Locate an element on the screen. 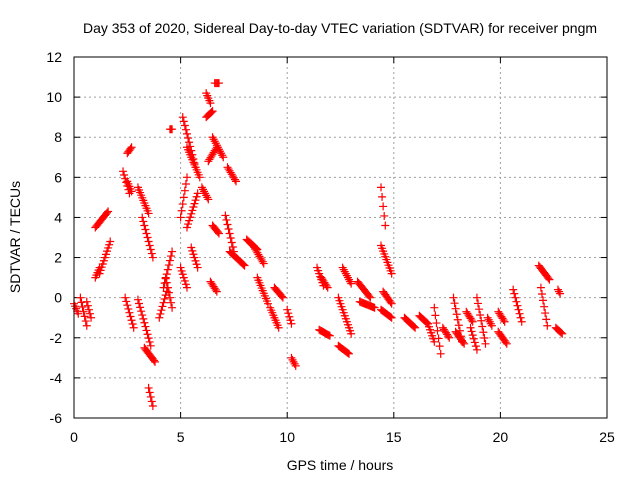  x-tick-label: 10 is located at coordinates (287, 437).